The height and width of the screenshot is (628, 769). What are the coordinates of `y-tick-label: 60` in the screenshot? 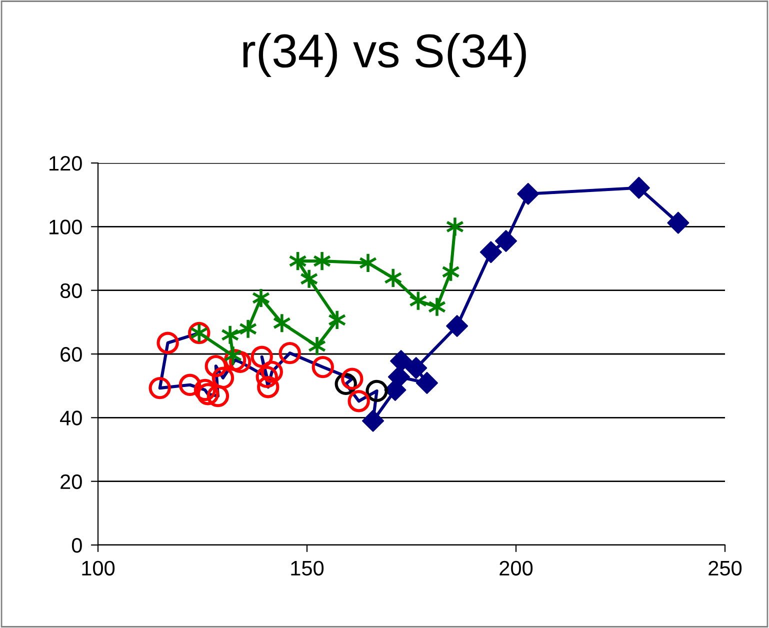 It's located at (71, 354).